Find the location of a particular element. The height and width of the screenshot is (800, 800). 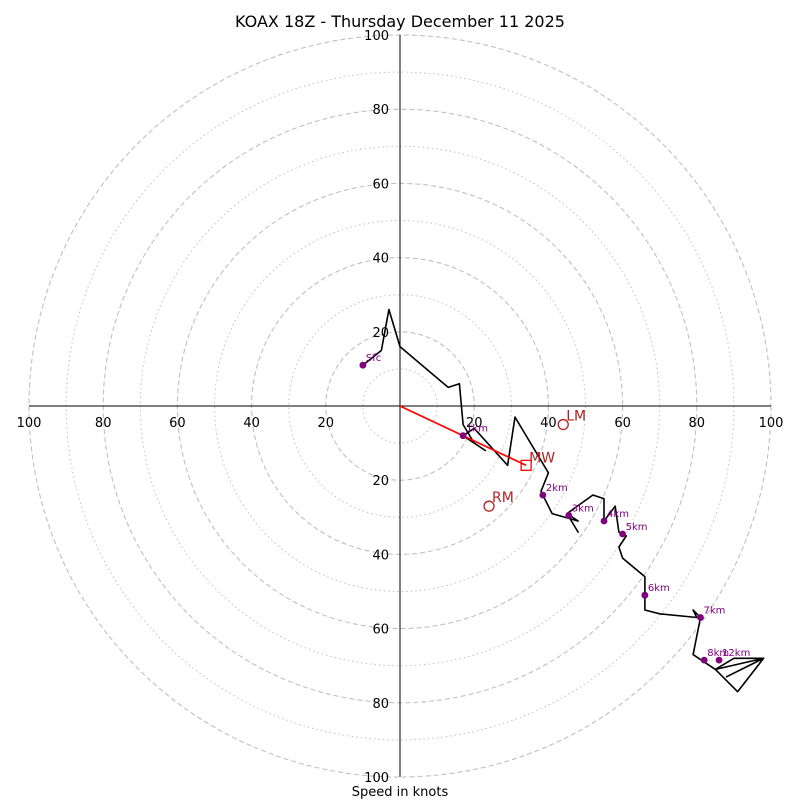

height-marker-label: 6km is located at coordinates (659, 588).